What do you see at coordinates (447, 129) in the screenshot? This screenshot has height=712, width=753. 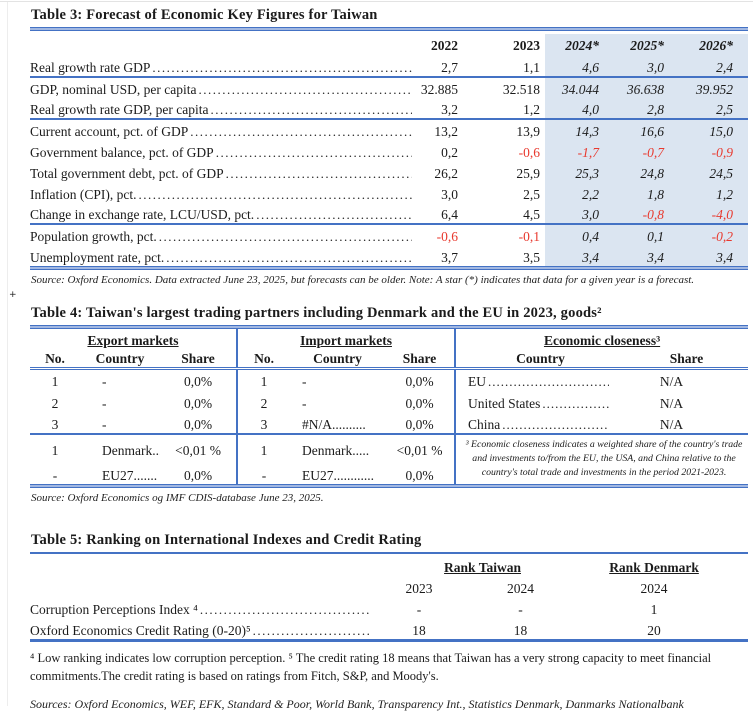 I see `cell-value: 13,2` at bounding box center [447, 129].